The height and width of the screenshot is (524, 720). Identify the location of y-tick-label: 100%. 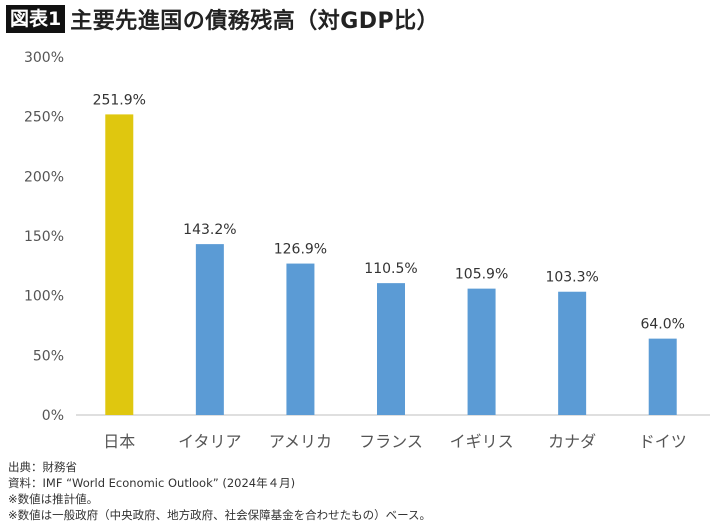
(44, 297).